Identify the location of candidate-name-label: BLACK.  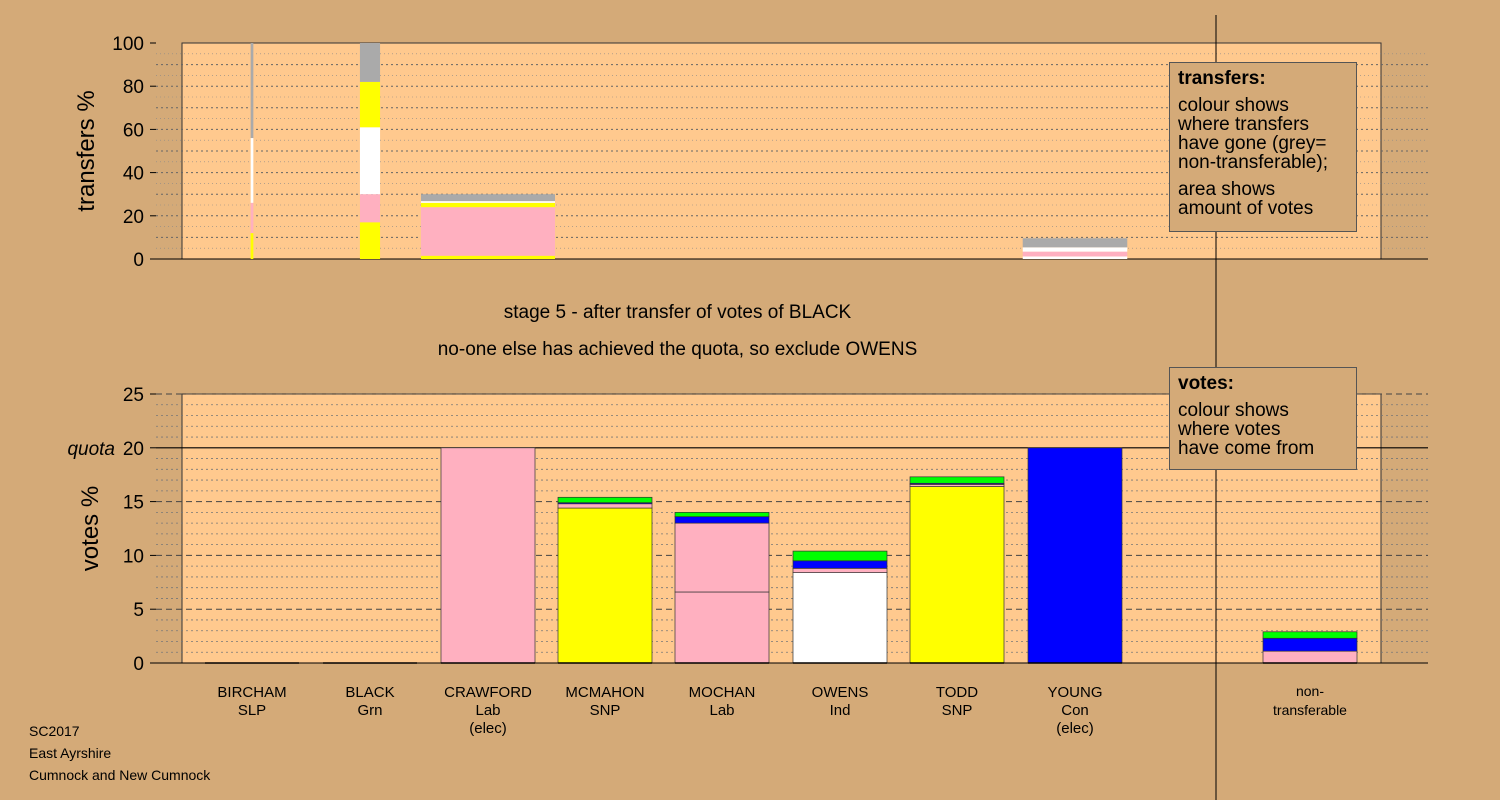
(369, 692).